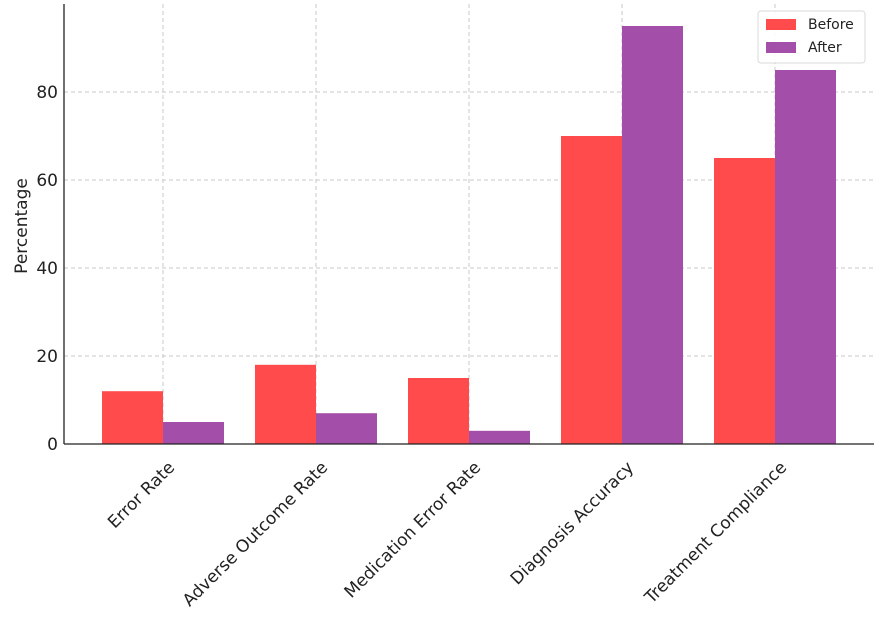 The image size is (885, 626). What do you see at coordinates (831, 25) in the screenshot?
I see `legend-label-before: Before` at bounding box center [831, 25].